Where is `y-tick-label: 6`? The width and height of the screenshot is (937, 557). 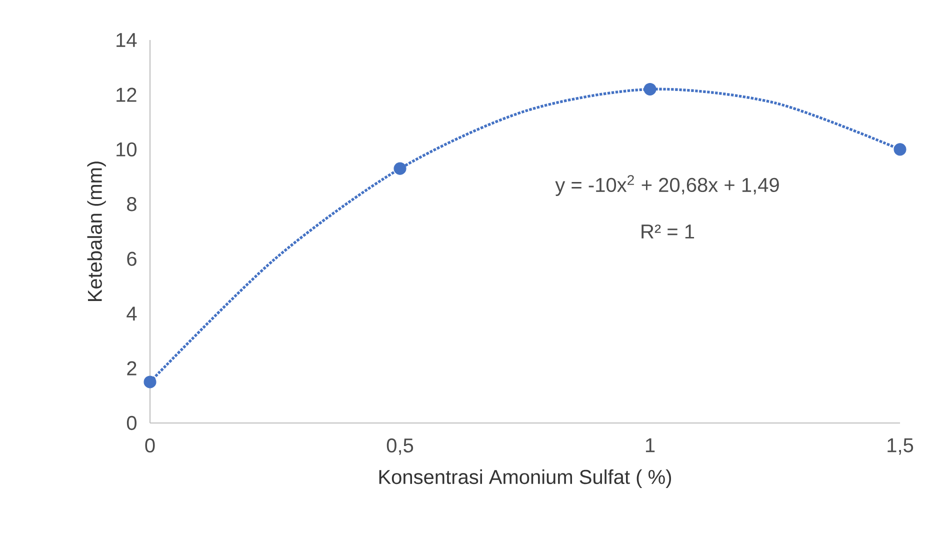 y-tick-label: 6 is located at coordinates (131, 259).